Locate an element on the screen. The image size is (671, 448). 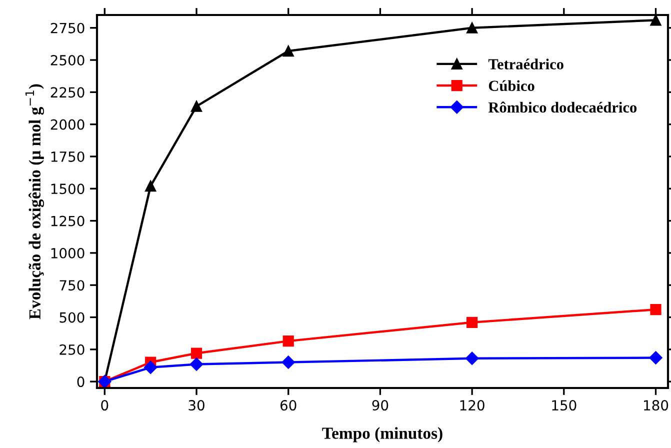
y-tick-label: 500 is located at coordinates (72, 317).